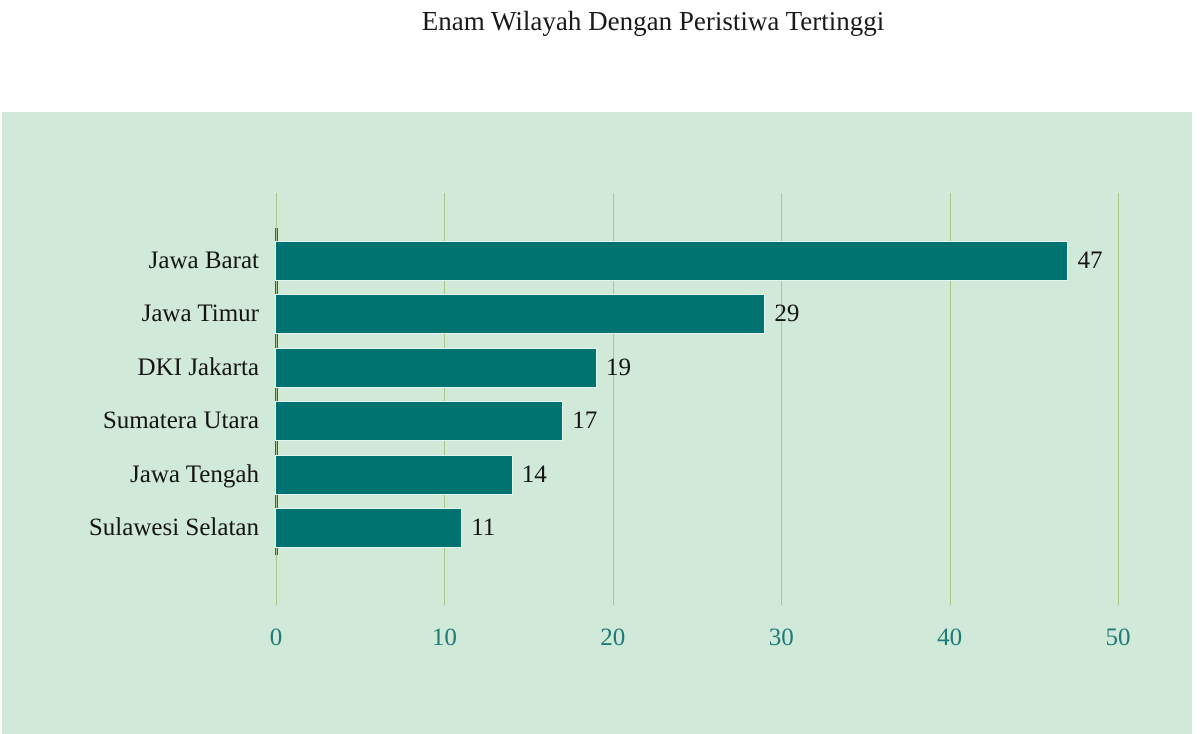 This screenshot has width=1200, height=734. What do you see at coordinates (173, 527) in the screenshot?
I see `category-label: Sulawesi Selatan` at bounding box center [173, 527].